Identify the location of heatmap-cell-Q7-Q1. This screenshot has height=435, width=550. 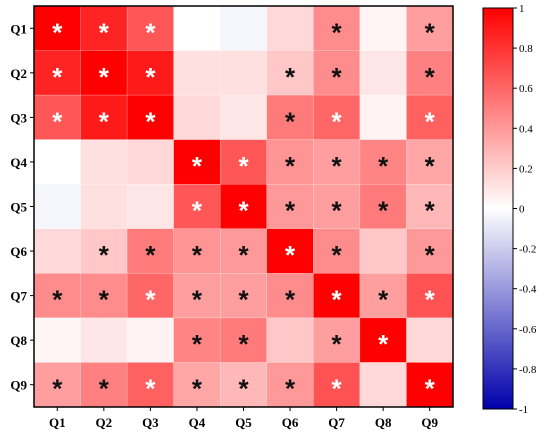
(57, 296).